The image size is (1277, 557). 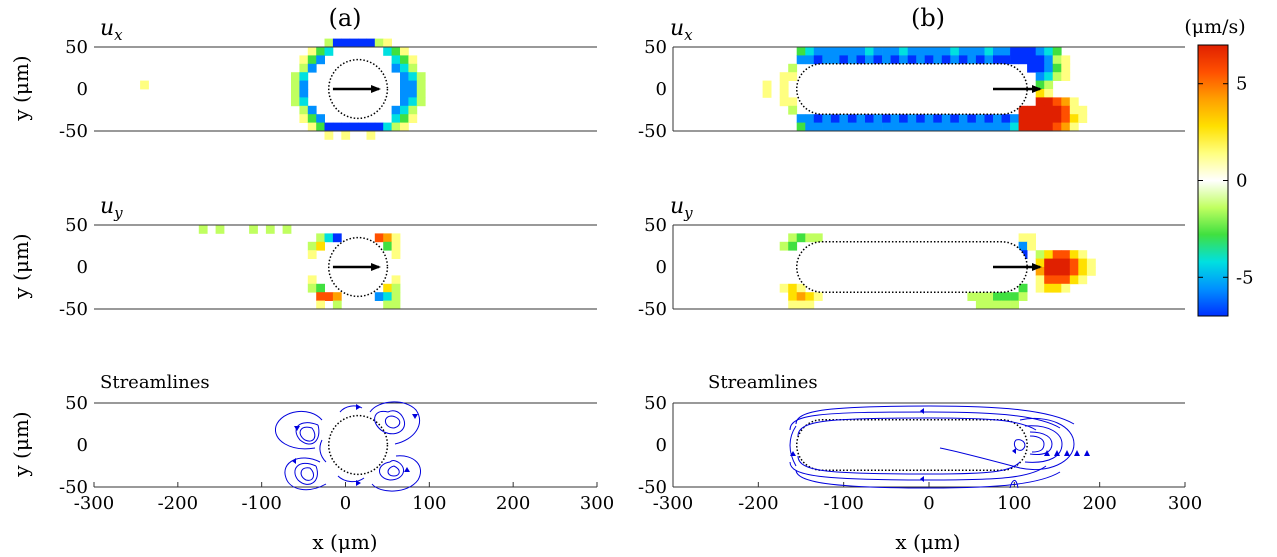 I want to click on y-tick-label: 0, so click(x=82, y=445).